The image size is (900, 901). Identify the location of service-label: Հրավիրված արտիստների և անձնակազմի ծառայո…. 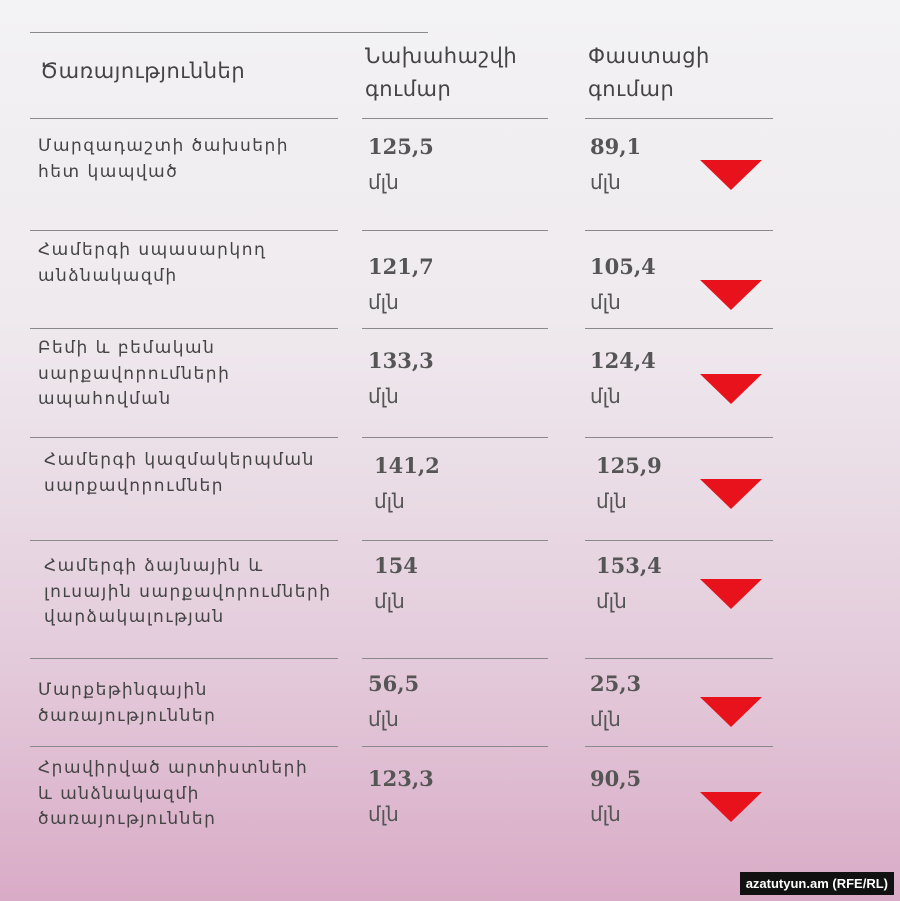
(173, 793).